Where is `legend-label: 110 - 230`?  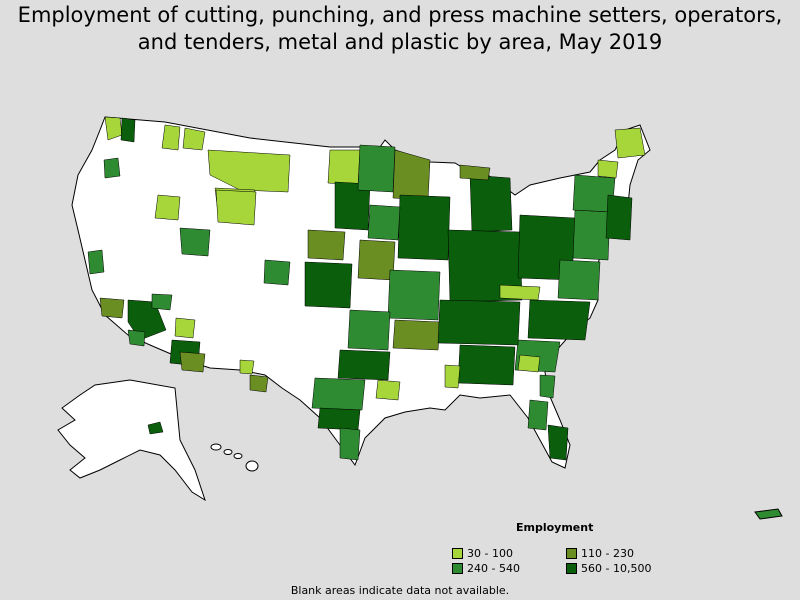
legend-label: 110 - 230 is located at coordinates (607, 553).